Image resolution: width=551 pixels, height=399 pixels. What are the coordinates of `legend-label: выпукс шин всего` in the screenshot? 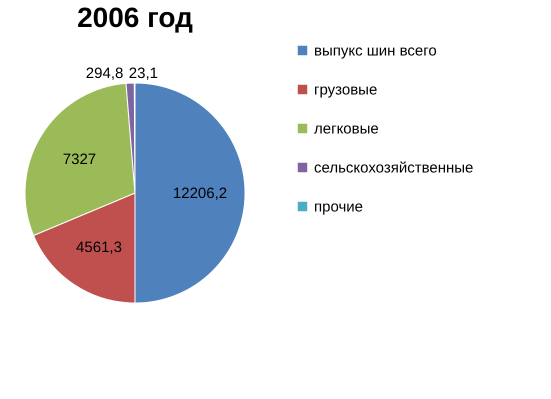 It's located at (375, 51).